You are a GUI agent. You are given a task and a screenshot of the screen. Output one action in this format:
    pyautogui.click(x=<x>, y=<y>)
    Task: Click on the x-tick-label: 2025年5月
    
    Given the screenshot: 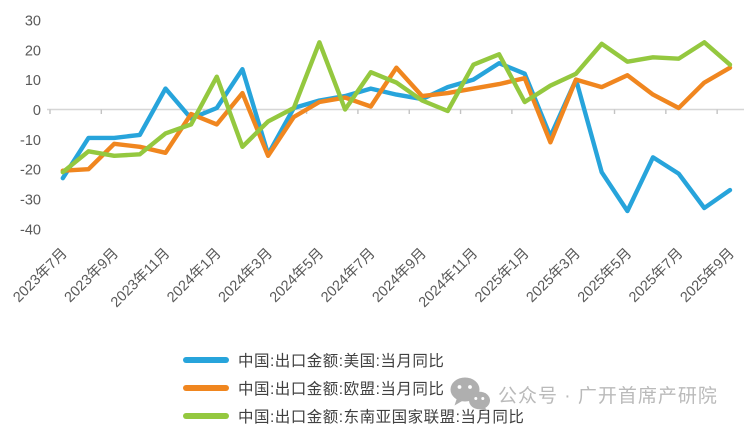 What is the action you would take?
    pyautogui.click(x=604, y=275)
    